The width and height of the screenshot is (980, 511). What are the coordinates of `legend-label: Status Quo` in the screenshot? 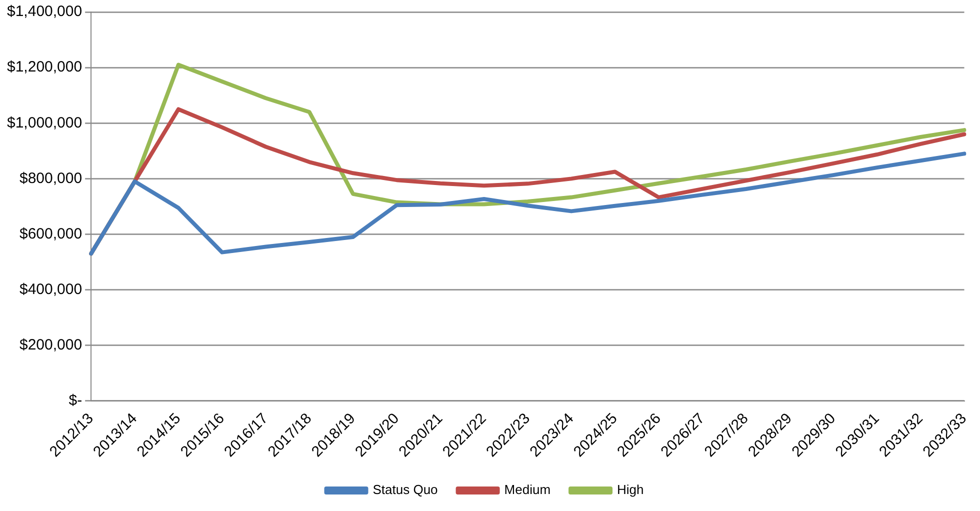 It's located at (405, 490).